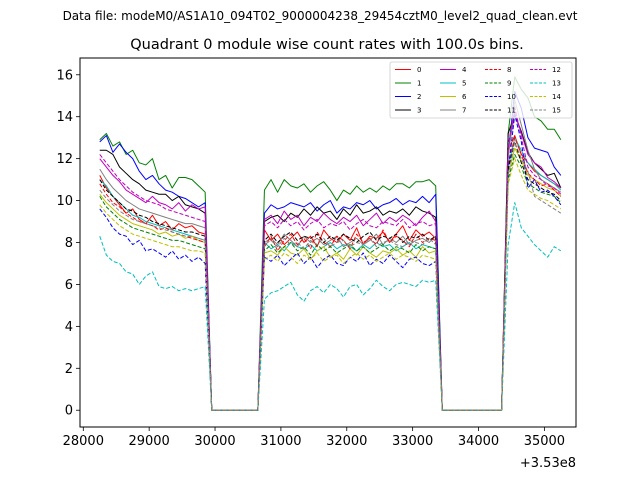 Image resolution: width=640 pixels, height=480 pixels. I want to click on x-tick-label: 35000, so click(544, 441).